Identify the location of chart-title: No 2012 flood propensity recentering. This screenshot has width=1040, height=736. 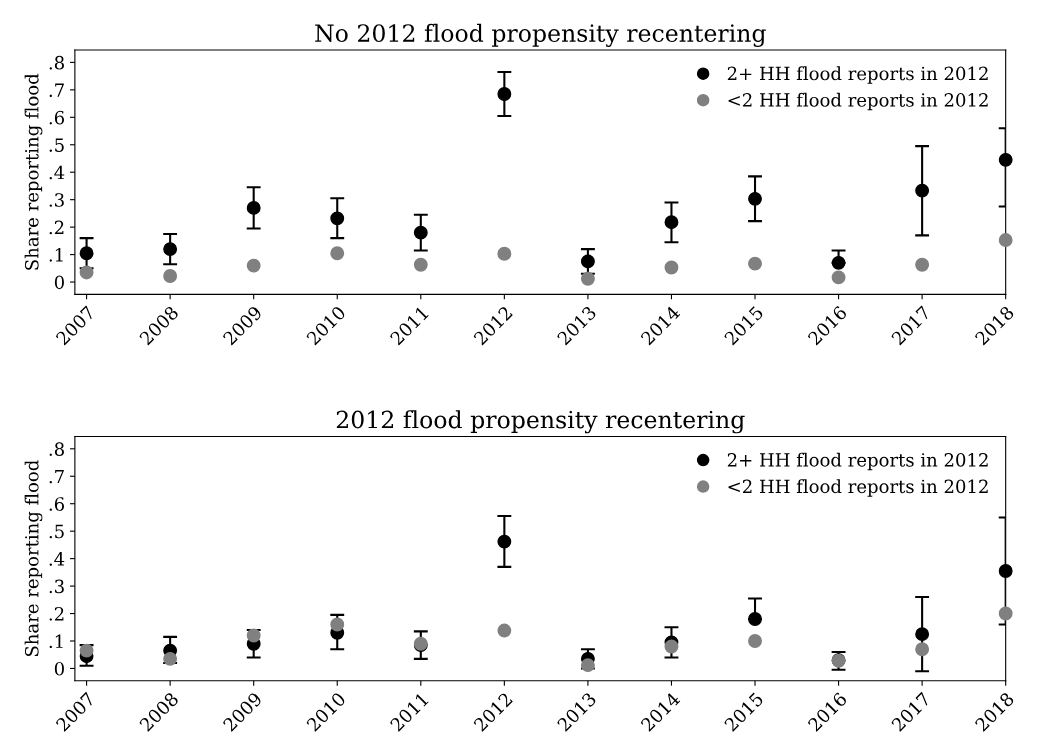
(540, 35).